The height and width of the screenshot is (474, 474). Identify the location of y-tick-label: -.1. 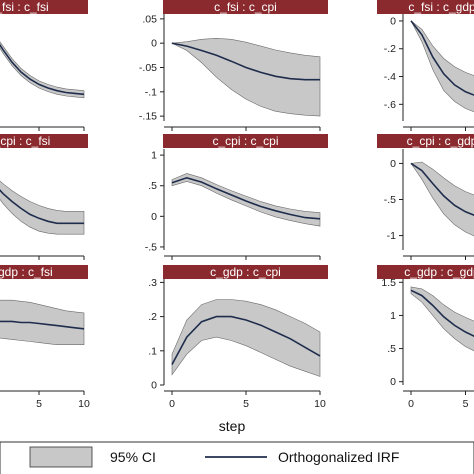
(151, 92).